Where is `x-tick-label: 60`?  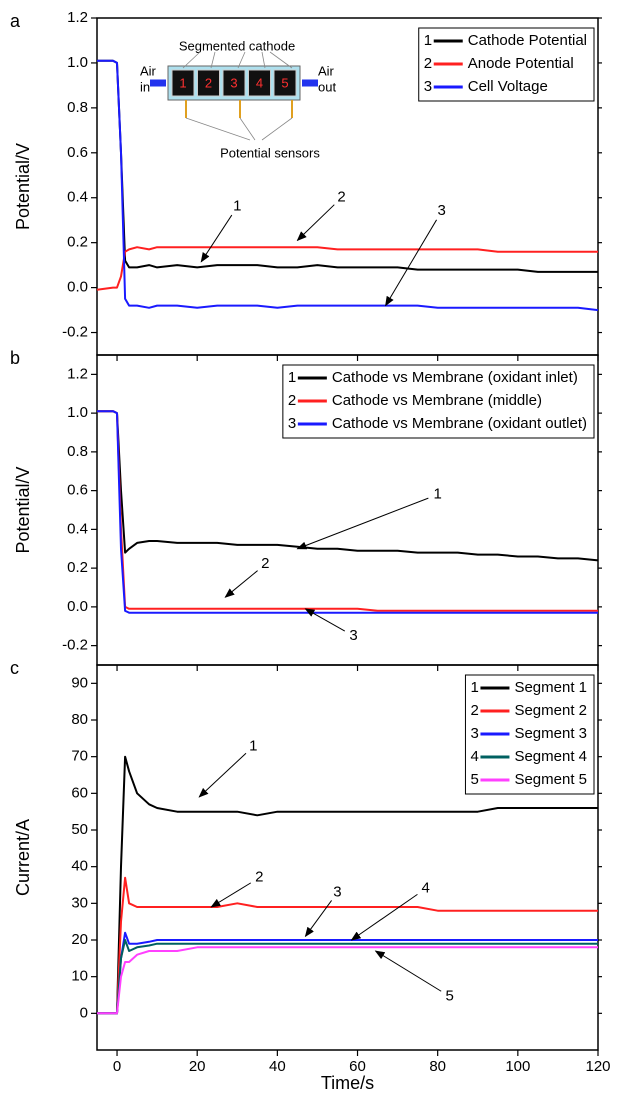
x-tick-label: 60 is located at coordinates (357, 1066).